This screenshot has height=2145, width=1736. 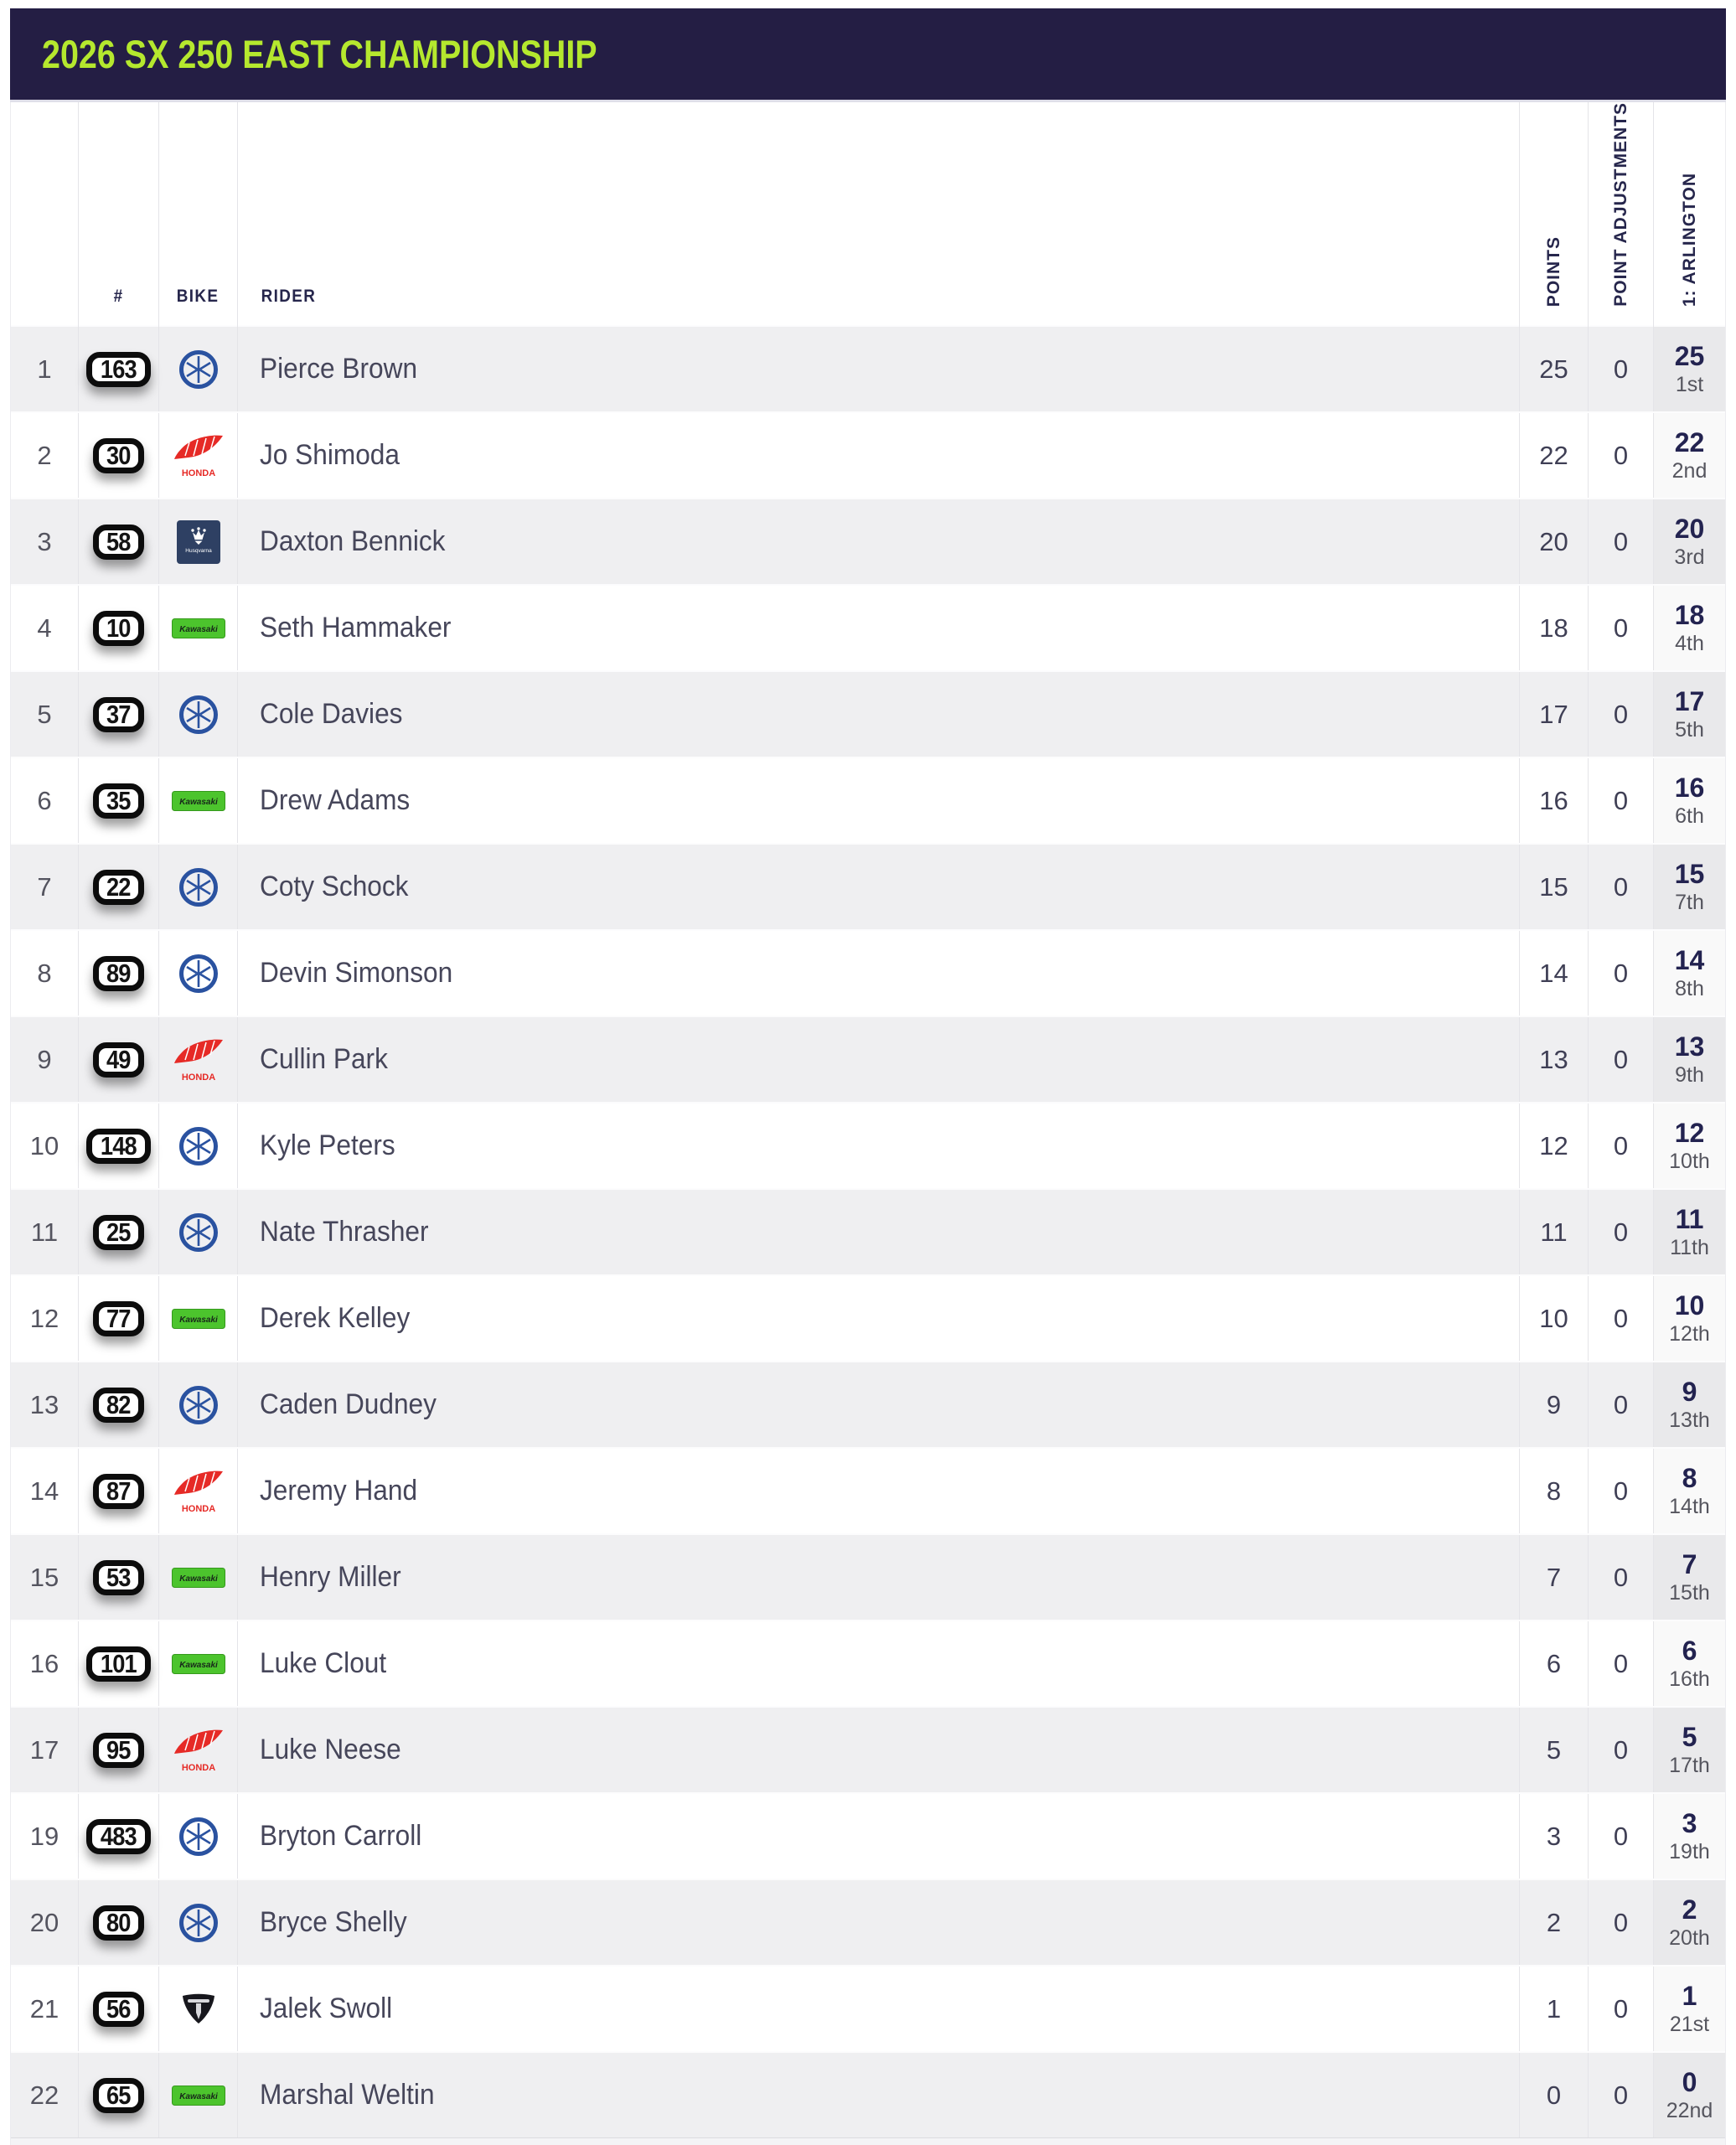 I want to click on round1-result-cell: 17 5th, so click(x=1689, y=714).